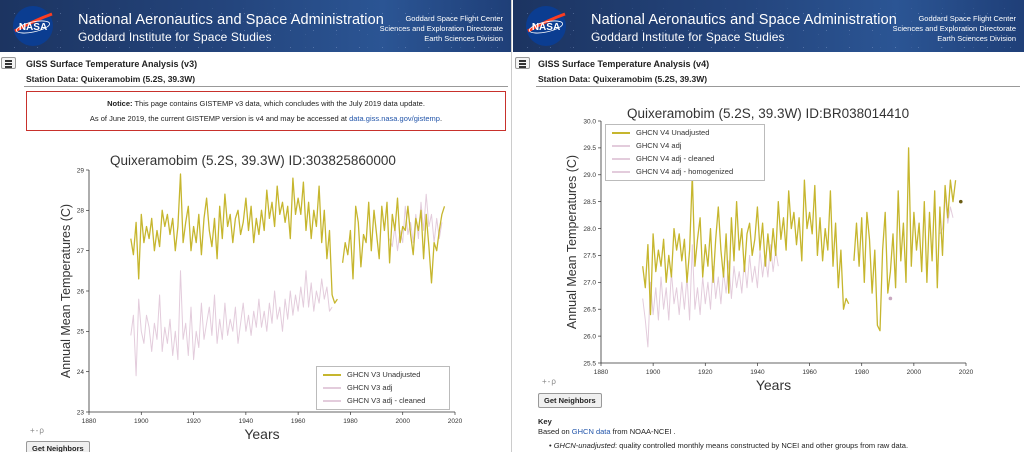 The height and width of the screenshot is (452, 1024). I want to click on legend-item-homogenized: GHCN V4 adj - homogenized, so click(672, 171).